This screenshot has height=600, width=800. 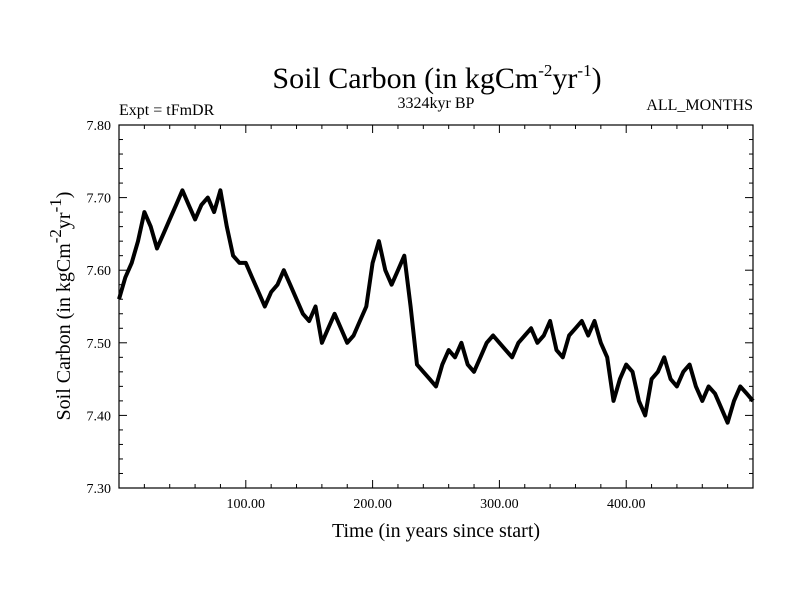 I want to click on y-tick-label: 7.60, so click(x=99, y=271).